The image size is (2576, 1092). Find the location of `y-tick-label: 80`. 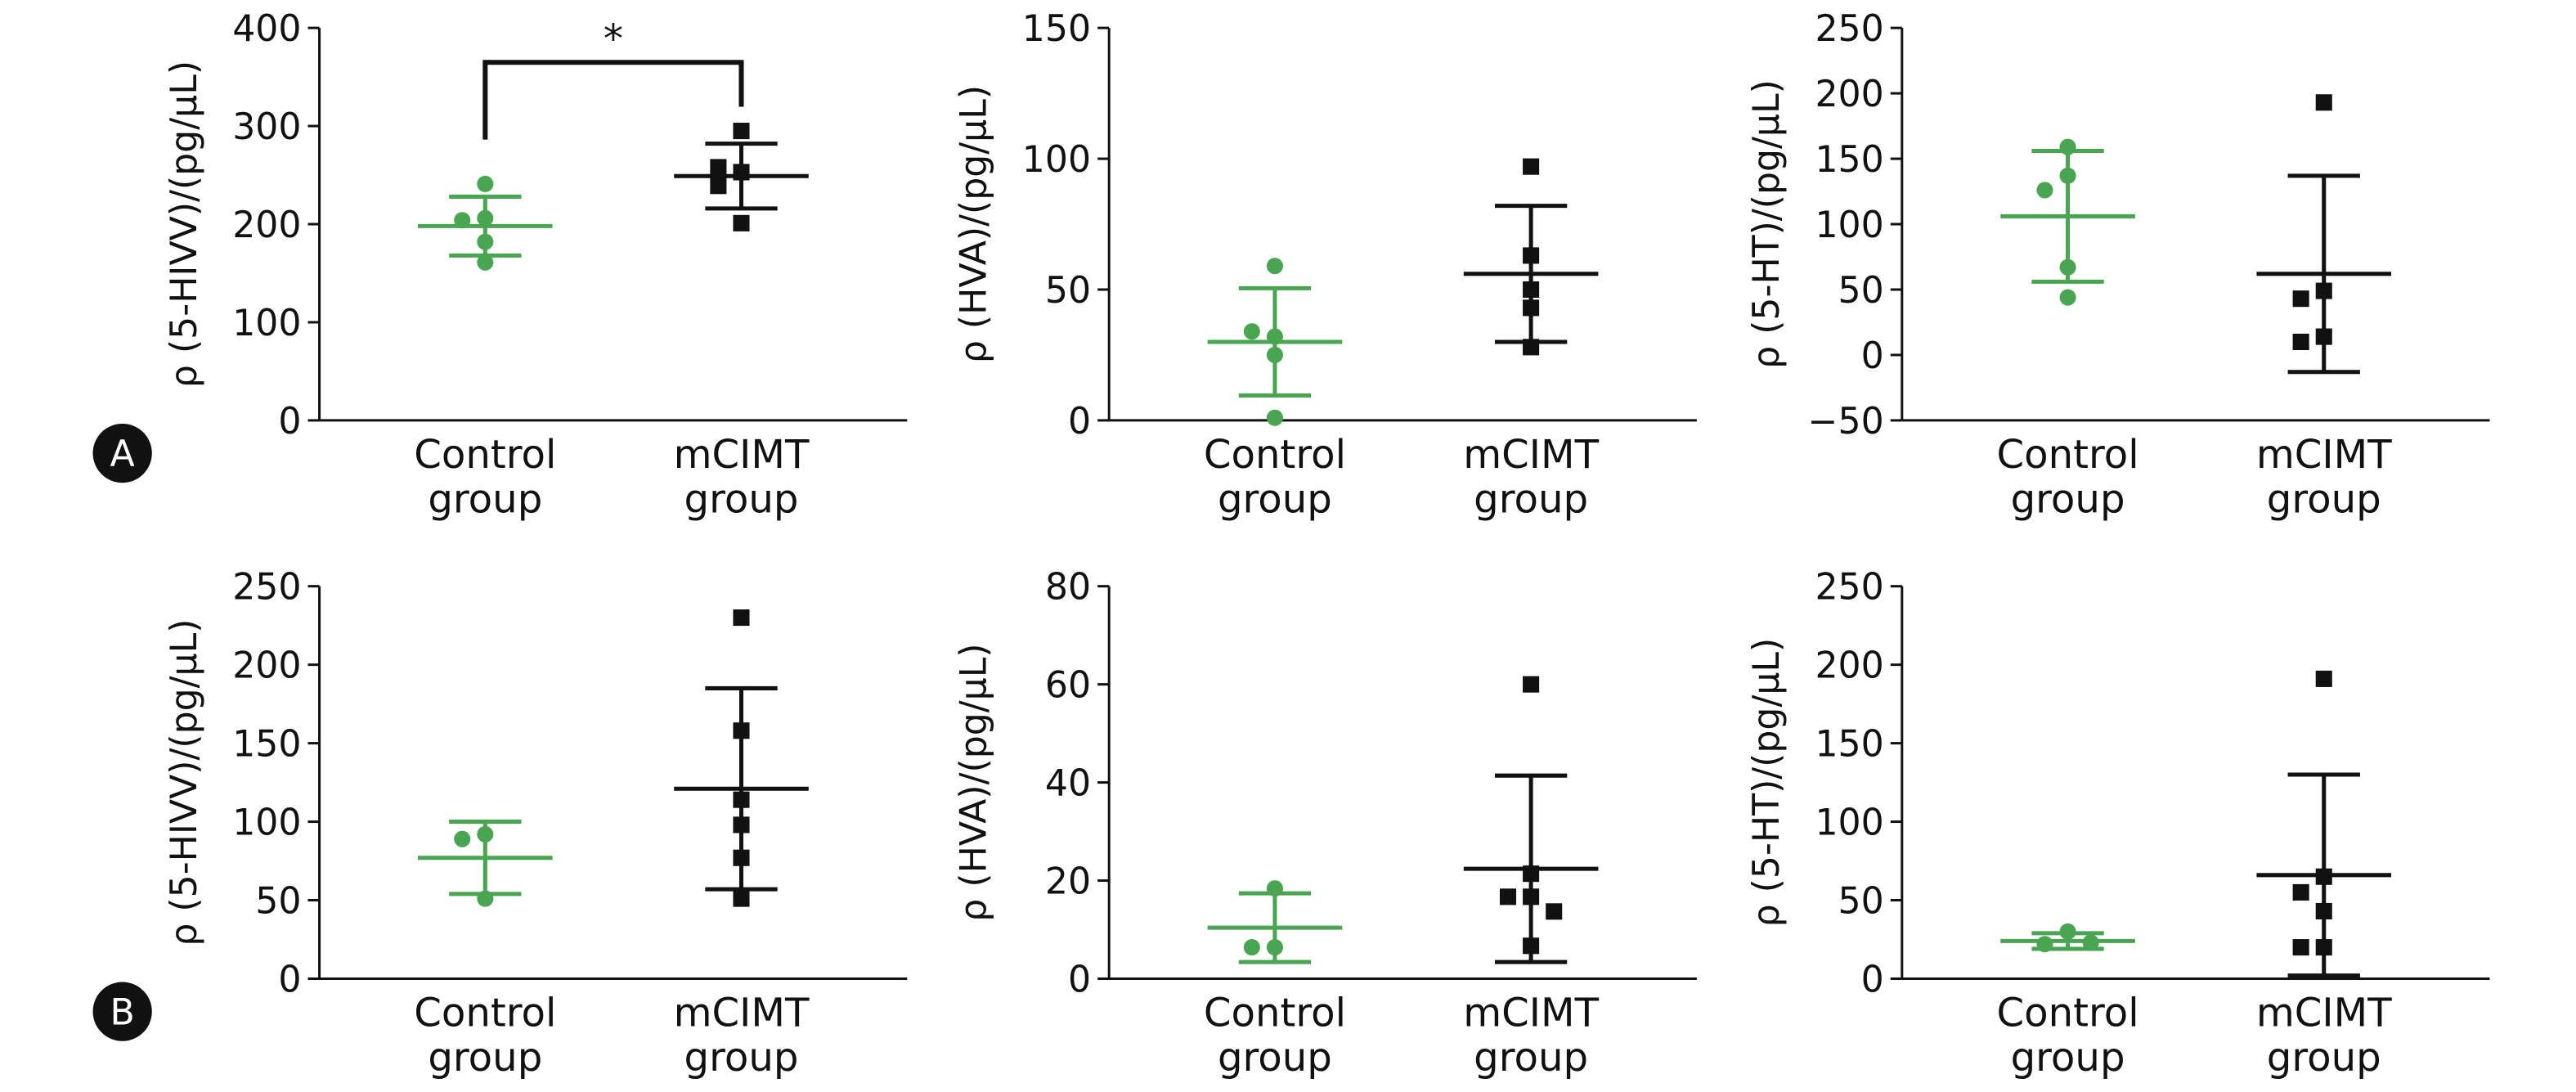

y-tick-label: 80 is located at coordinates (1068, 588).